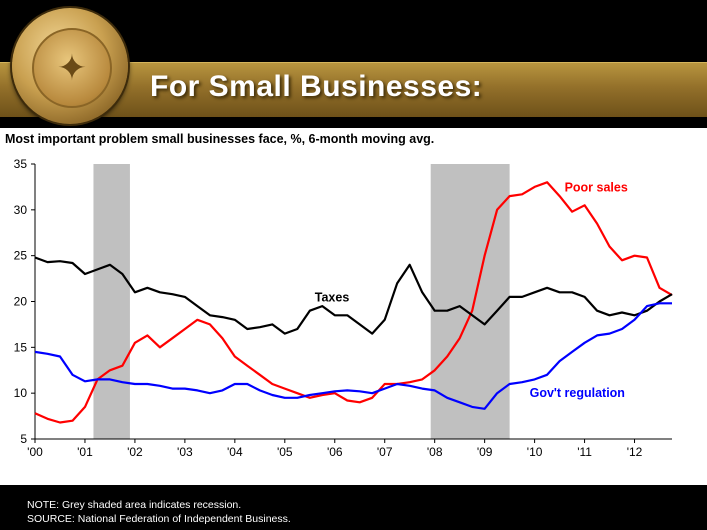 This screenshot has width=707, height=530. What do you see at coordinates (21, 210) in the screenshot?
I see `y-tick-label-5: 30` at bounding box center [21, 210].